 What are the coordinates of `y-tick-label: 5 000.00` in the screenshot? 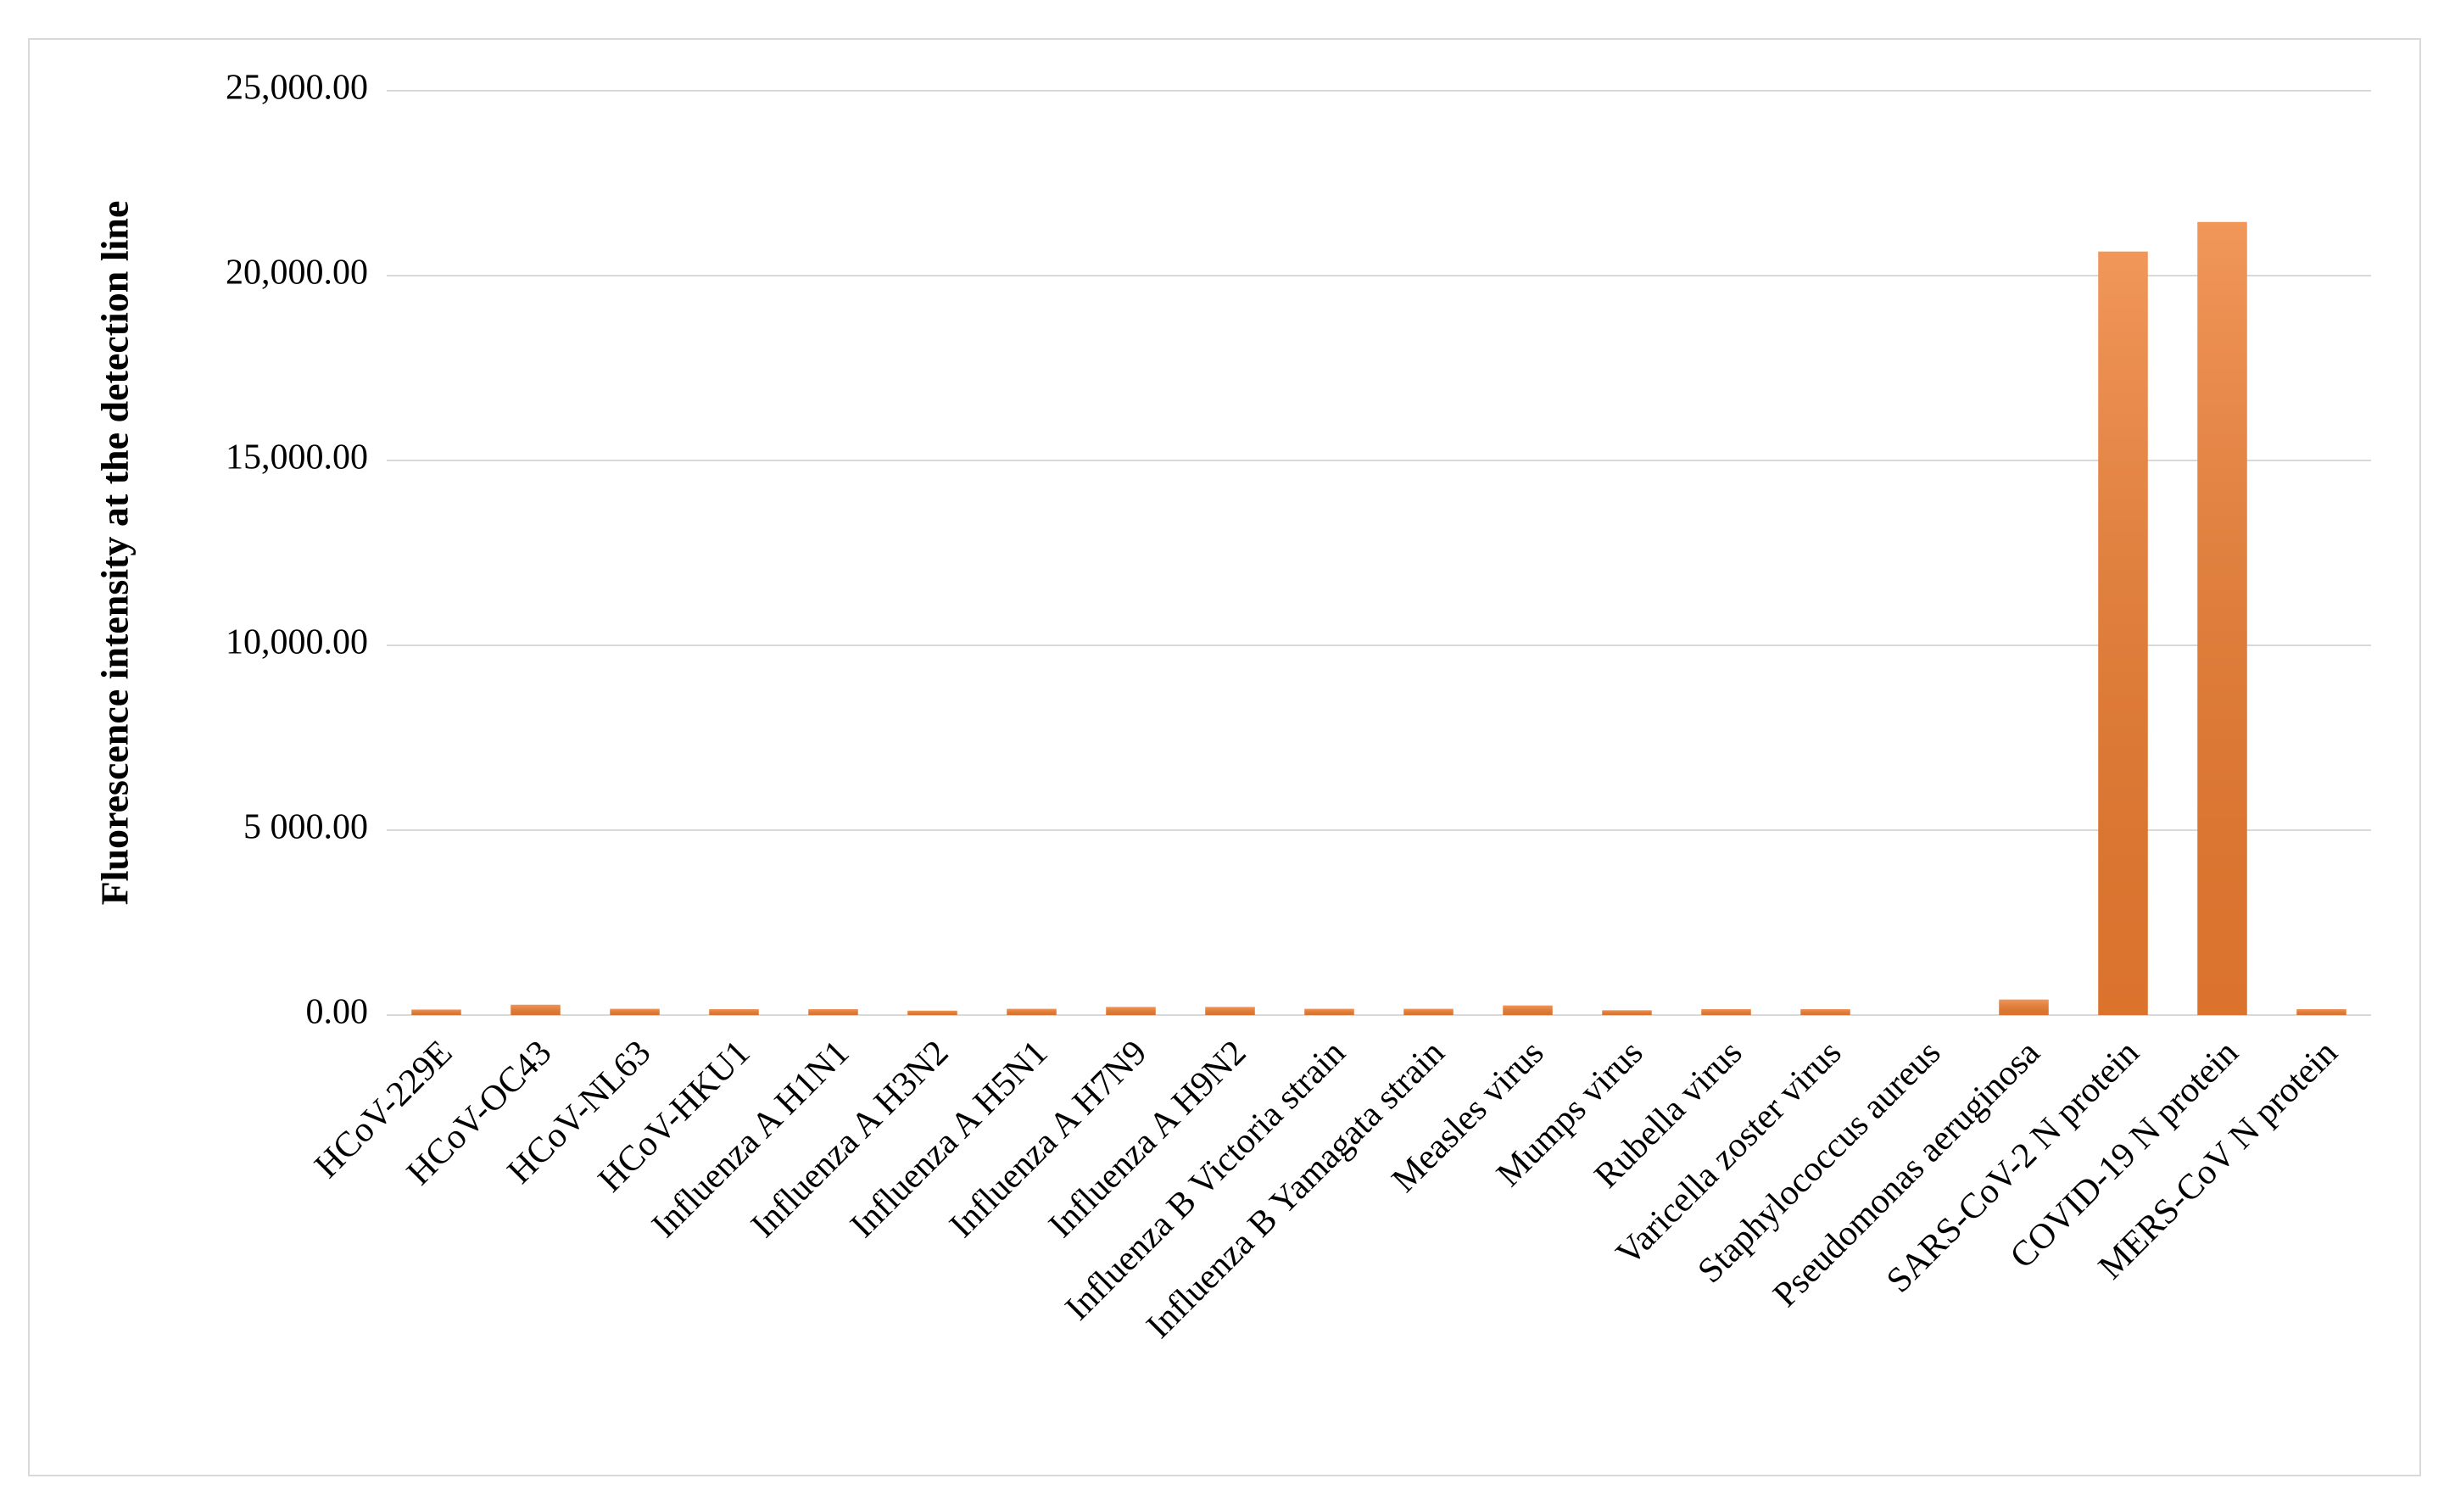 It's located at (305, 827).